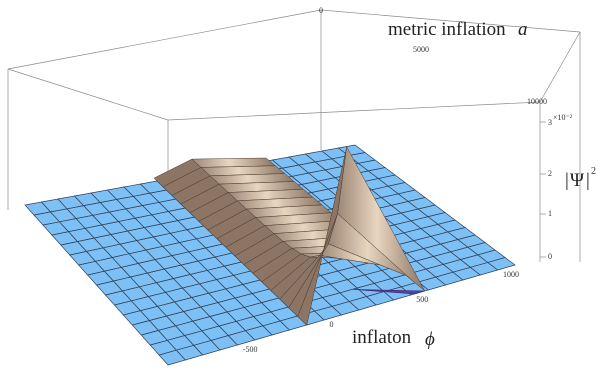  What do you see at coordinates (321, 10) in the screenshot?
I see `y-tick-label: 0` at bounding box center [321, 10].